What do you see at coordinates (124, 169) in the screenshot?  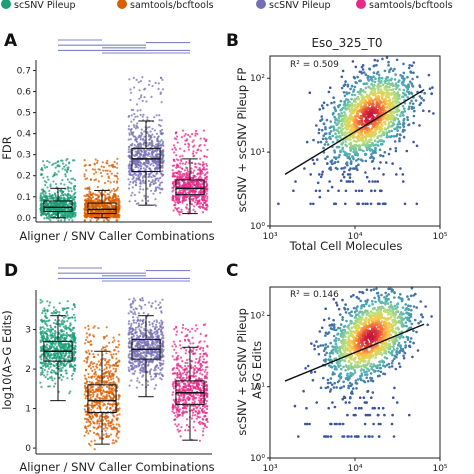 I see `boxes` at bounding box center [124, 169].